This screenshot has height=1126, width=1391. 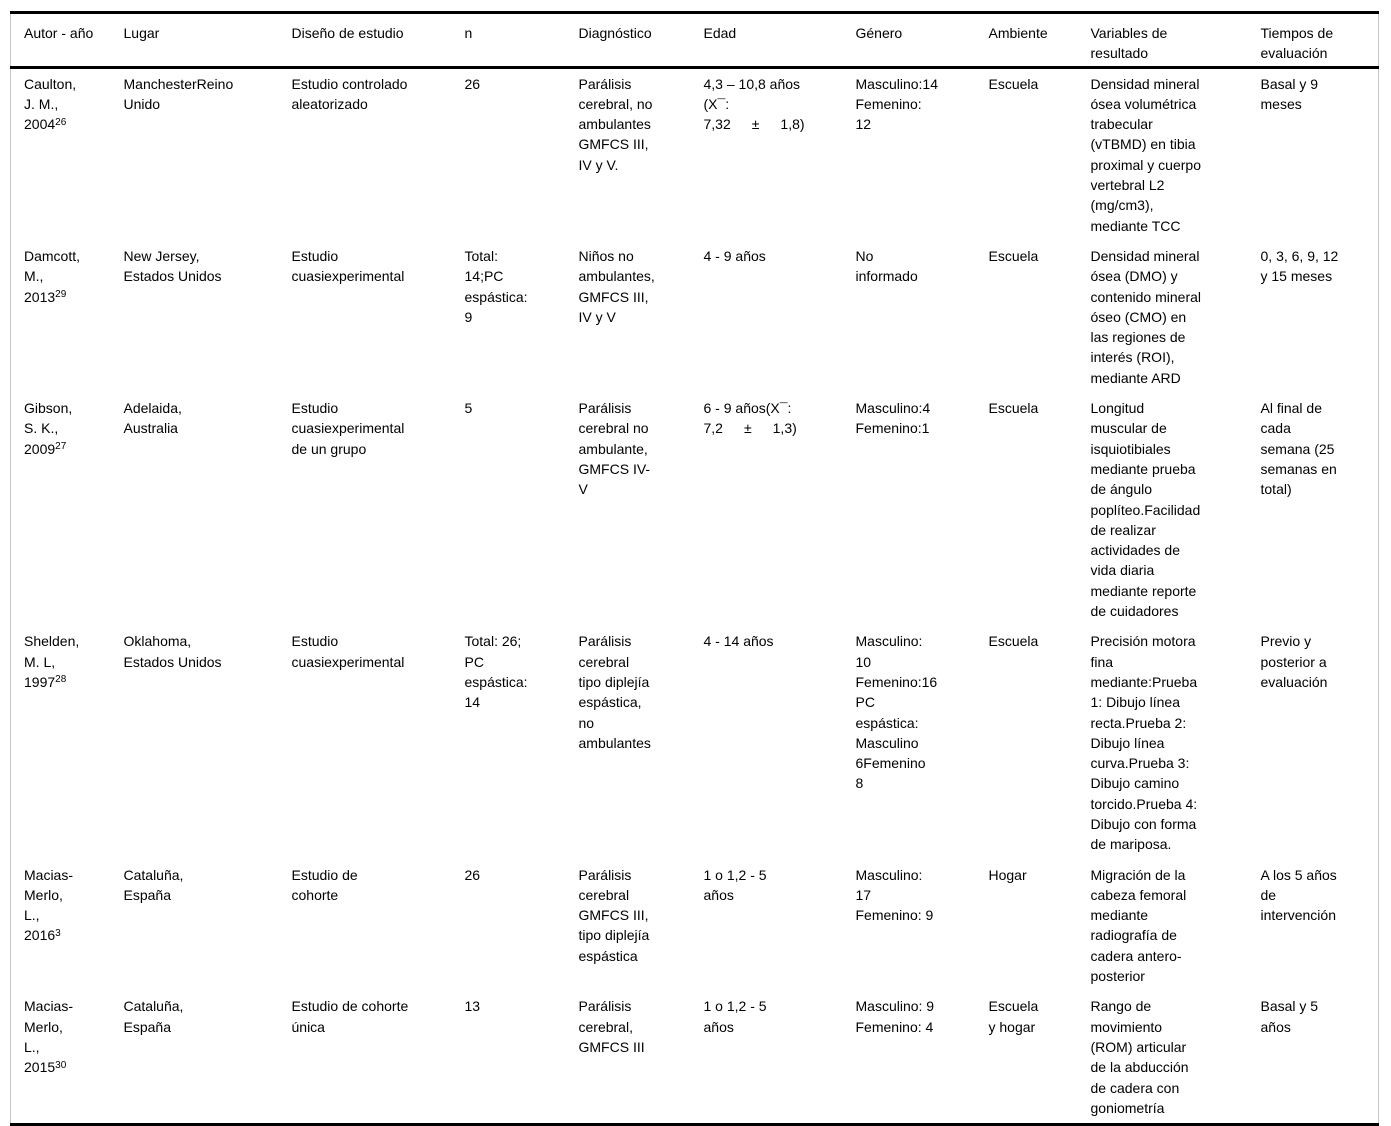 What do you see at coordinates (50, 104) in the screenshot?
I see `author-text: Caulton, J. M., 2004` at bounding box center [50, 104].